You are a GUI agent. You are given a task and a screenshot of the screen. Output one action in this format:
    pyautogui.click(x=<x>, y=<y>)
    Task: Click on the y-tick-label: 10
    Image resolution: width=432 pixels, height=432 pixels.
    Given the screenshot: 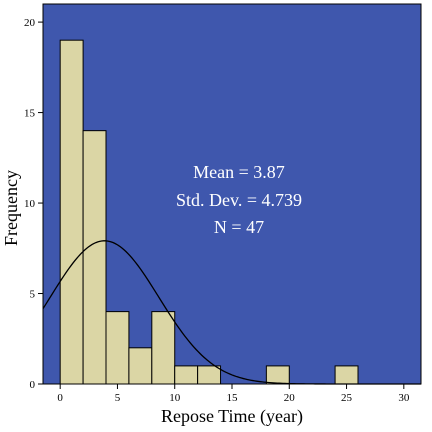 What is the action you would take?
    pyautogui.click(x=30, y=204)
    